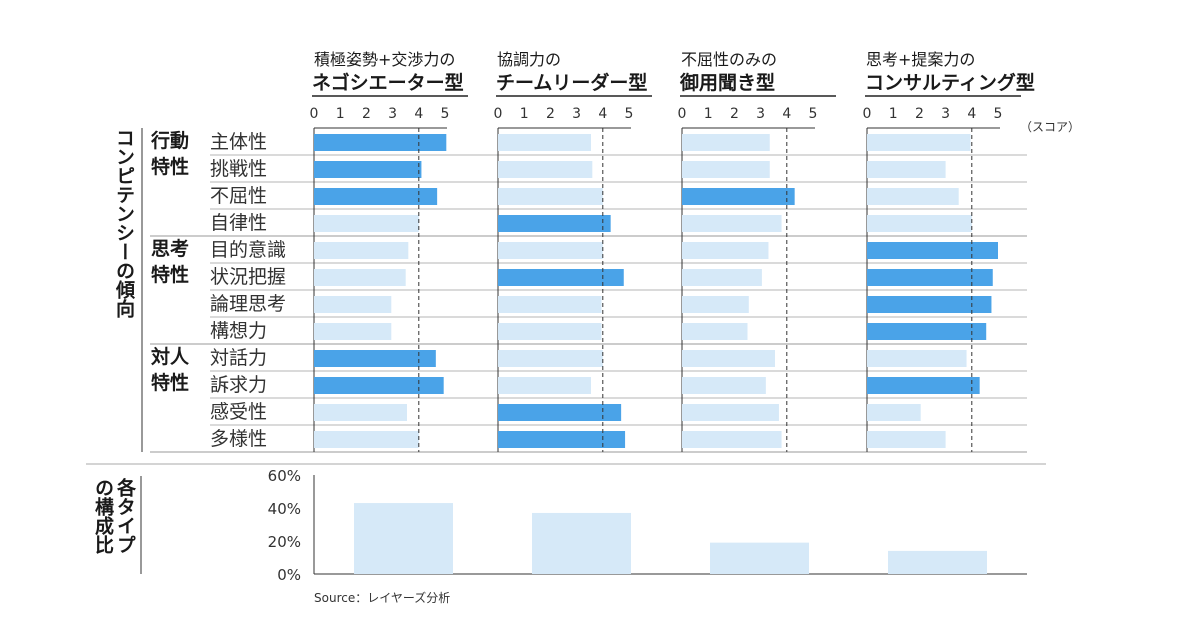  Describe the element at coordinates (238, 331) in the screenshot. I see `competency-label: 構想力` at that location.